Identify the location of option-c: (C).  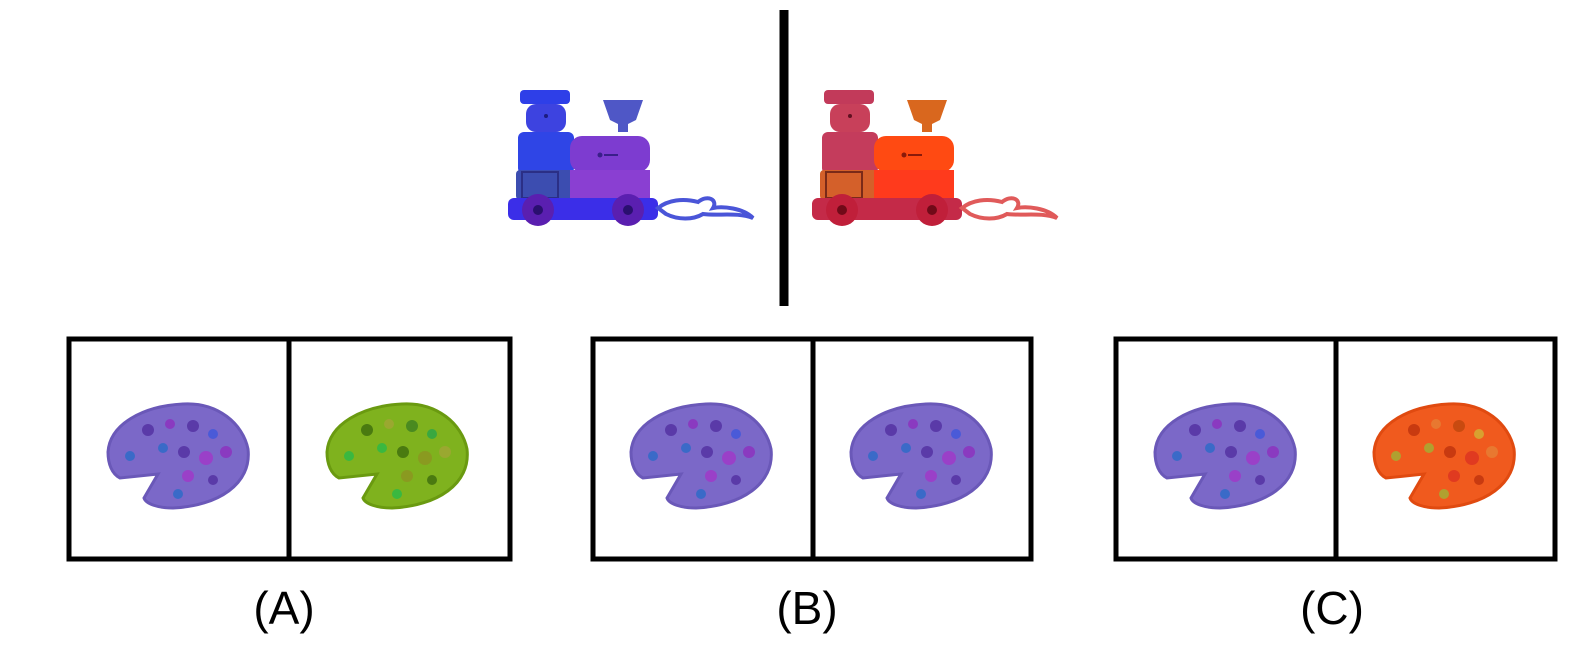
(1335, 485).